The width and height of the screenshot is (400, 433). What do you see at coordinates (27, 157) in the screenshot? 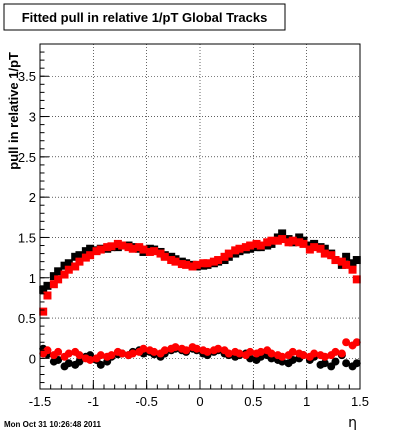
I see `y-tick-label: 2.5` at bounding box center [27, 157].